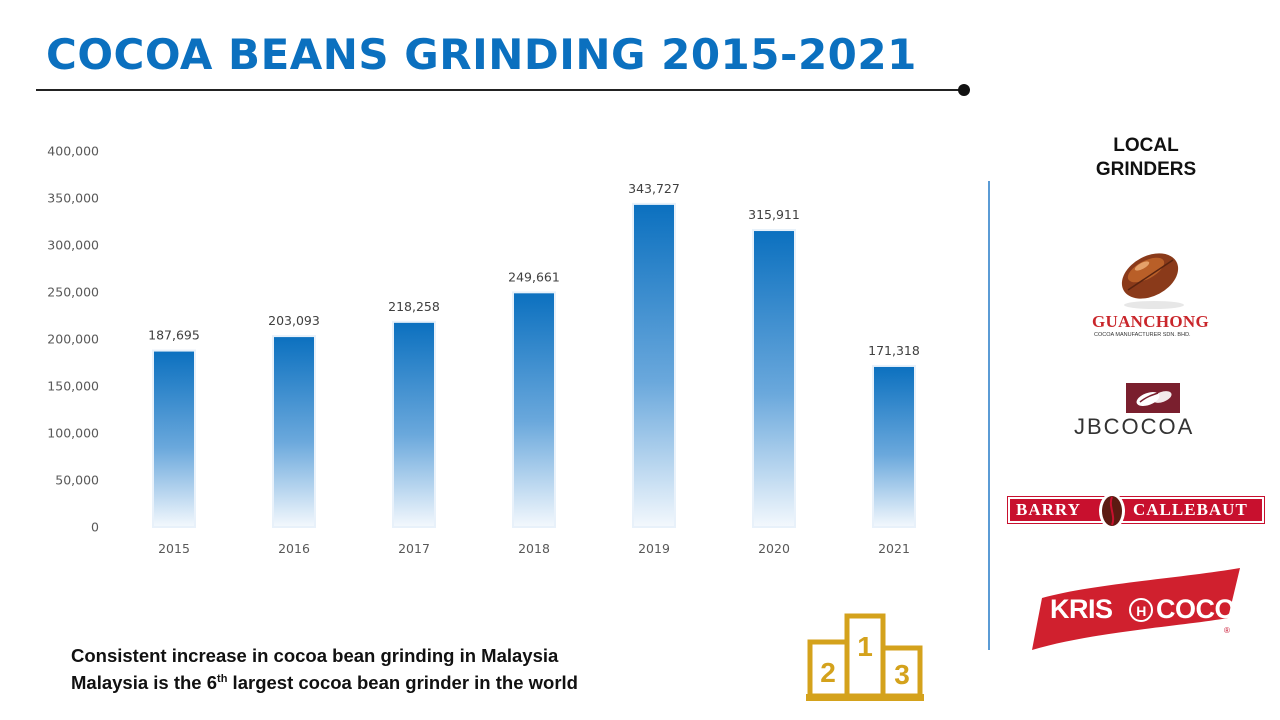 This screenshot has width=1280, height=720. I want to click on x-tick-label: 2016, so click(294, 548).